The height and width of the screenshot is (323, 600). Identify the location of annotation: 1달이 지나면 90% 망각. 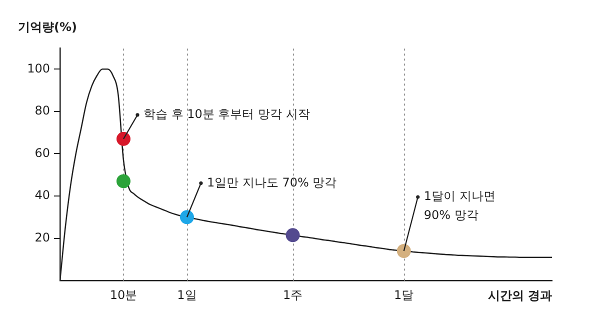
(460, 205).